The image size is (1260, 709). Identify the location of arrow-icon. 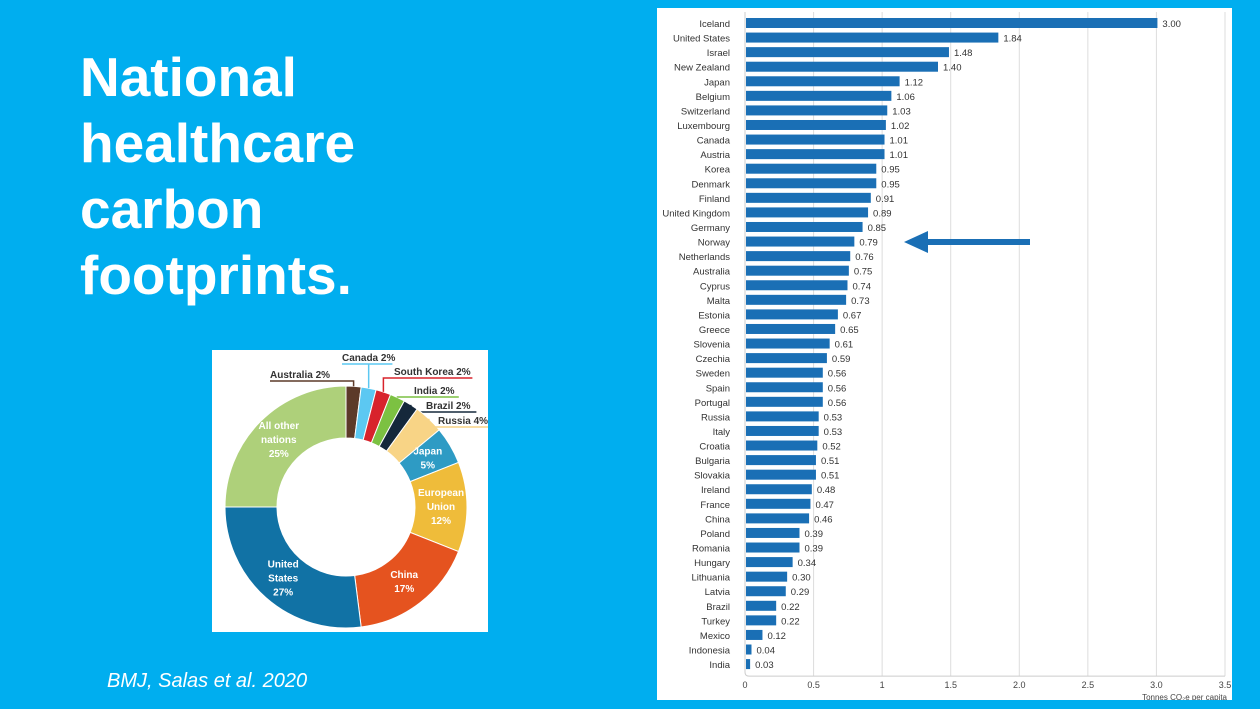
(967, 242).